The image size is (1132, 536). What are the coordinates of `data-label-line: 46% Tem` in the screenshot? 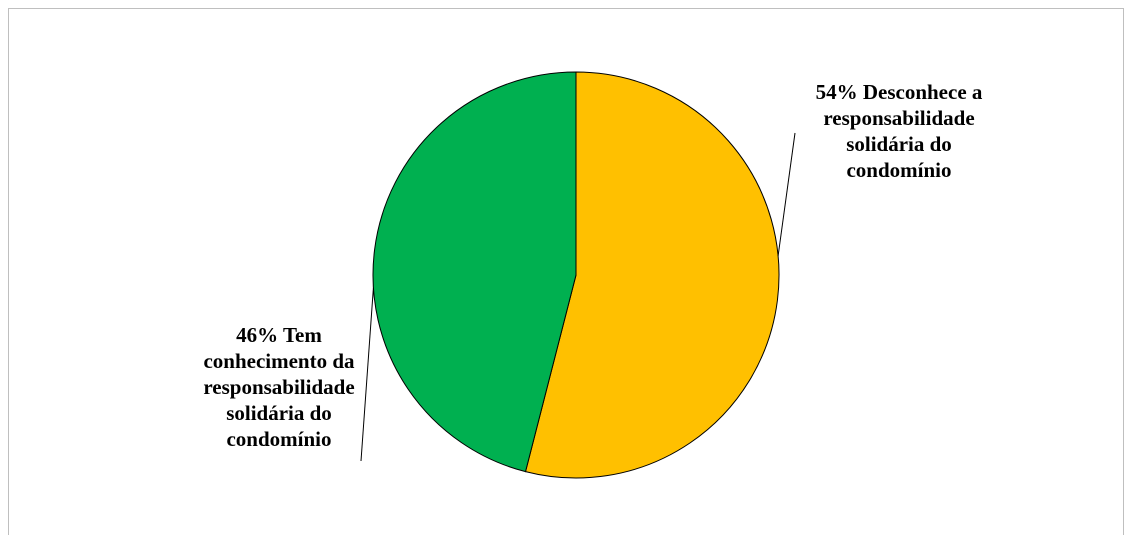 It's located at (279, 335).